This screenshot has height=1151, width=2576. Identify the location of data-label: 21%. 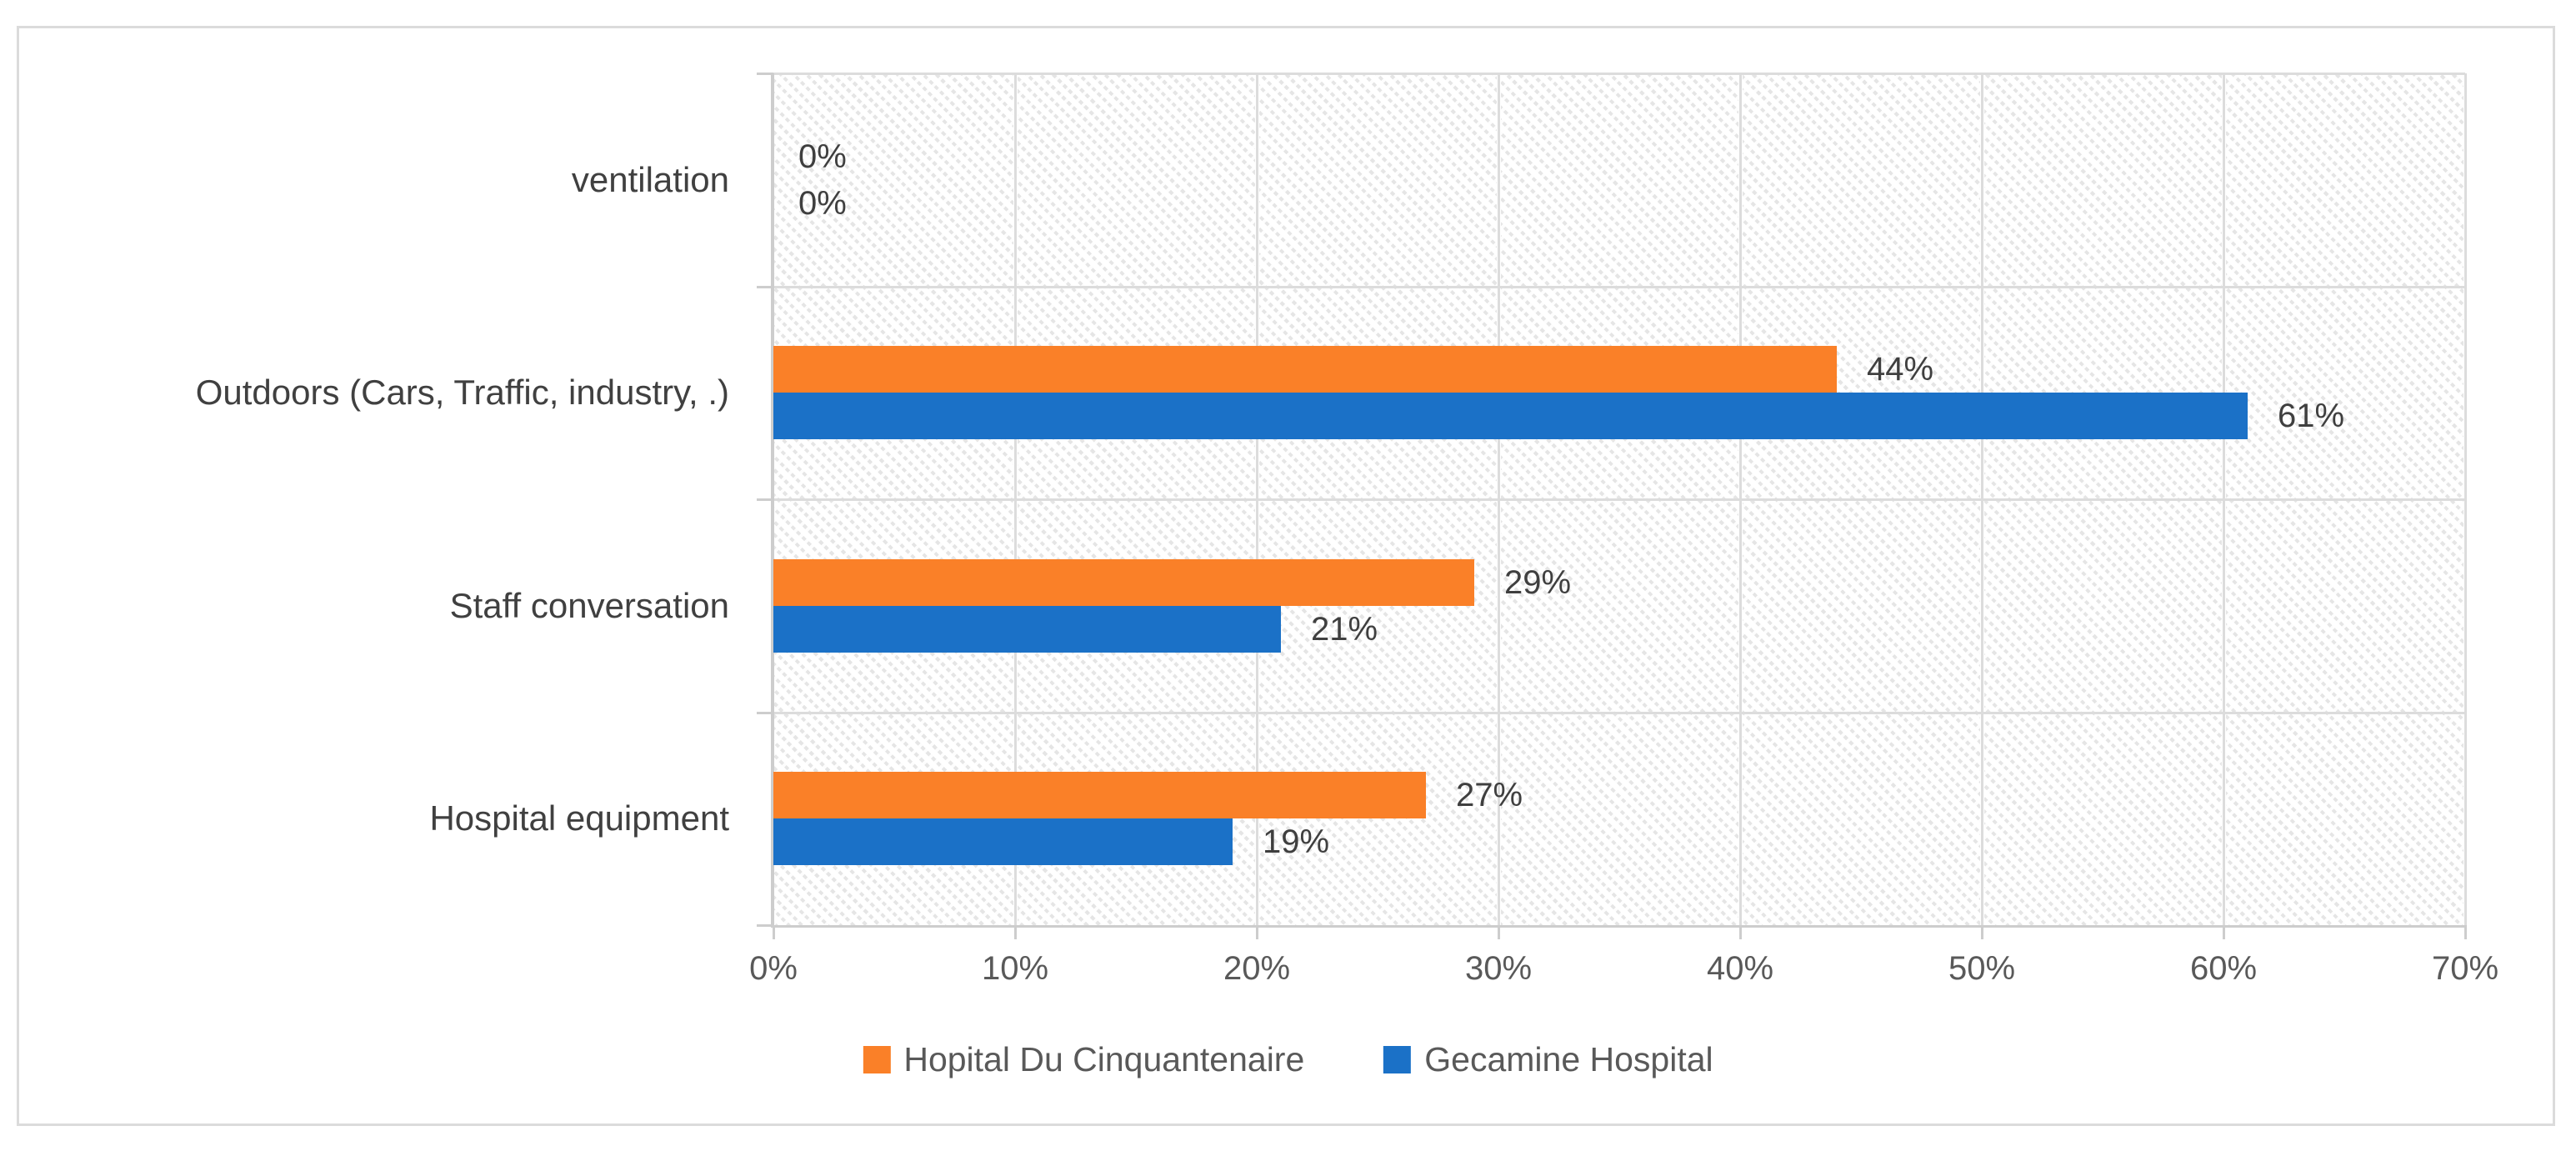
(1344, 629).